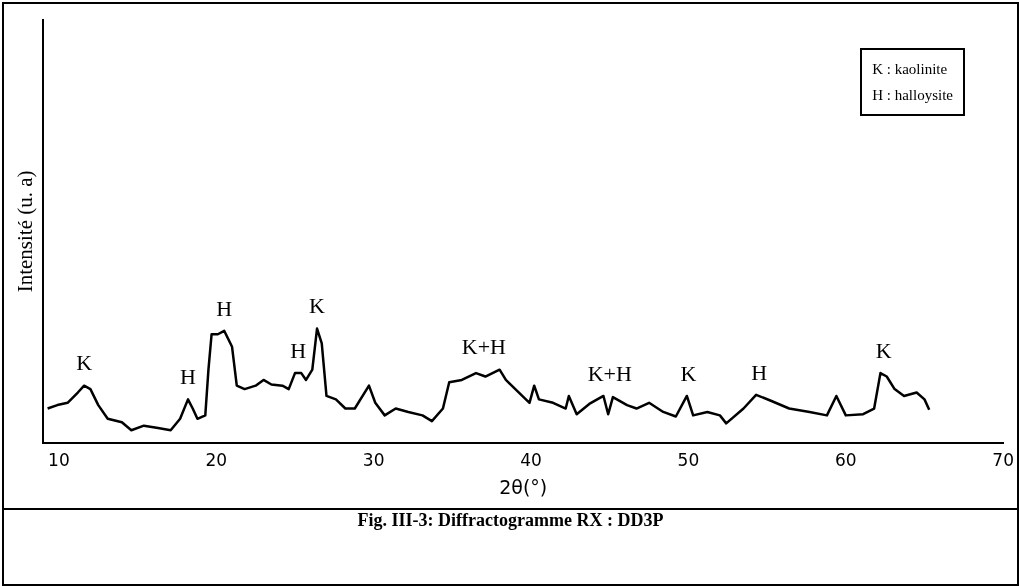 The width and height of the screenshot is (1019, 586). What do you see at coordinates (59, 460) in the screenshot?
I see `x-tick-label: 10` at bounding box center [59, 460].